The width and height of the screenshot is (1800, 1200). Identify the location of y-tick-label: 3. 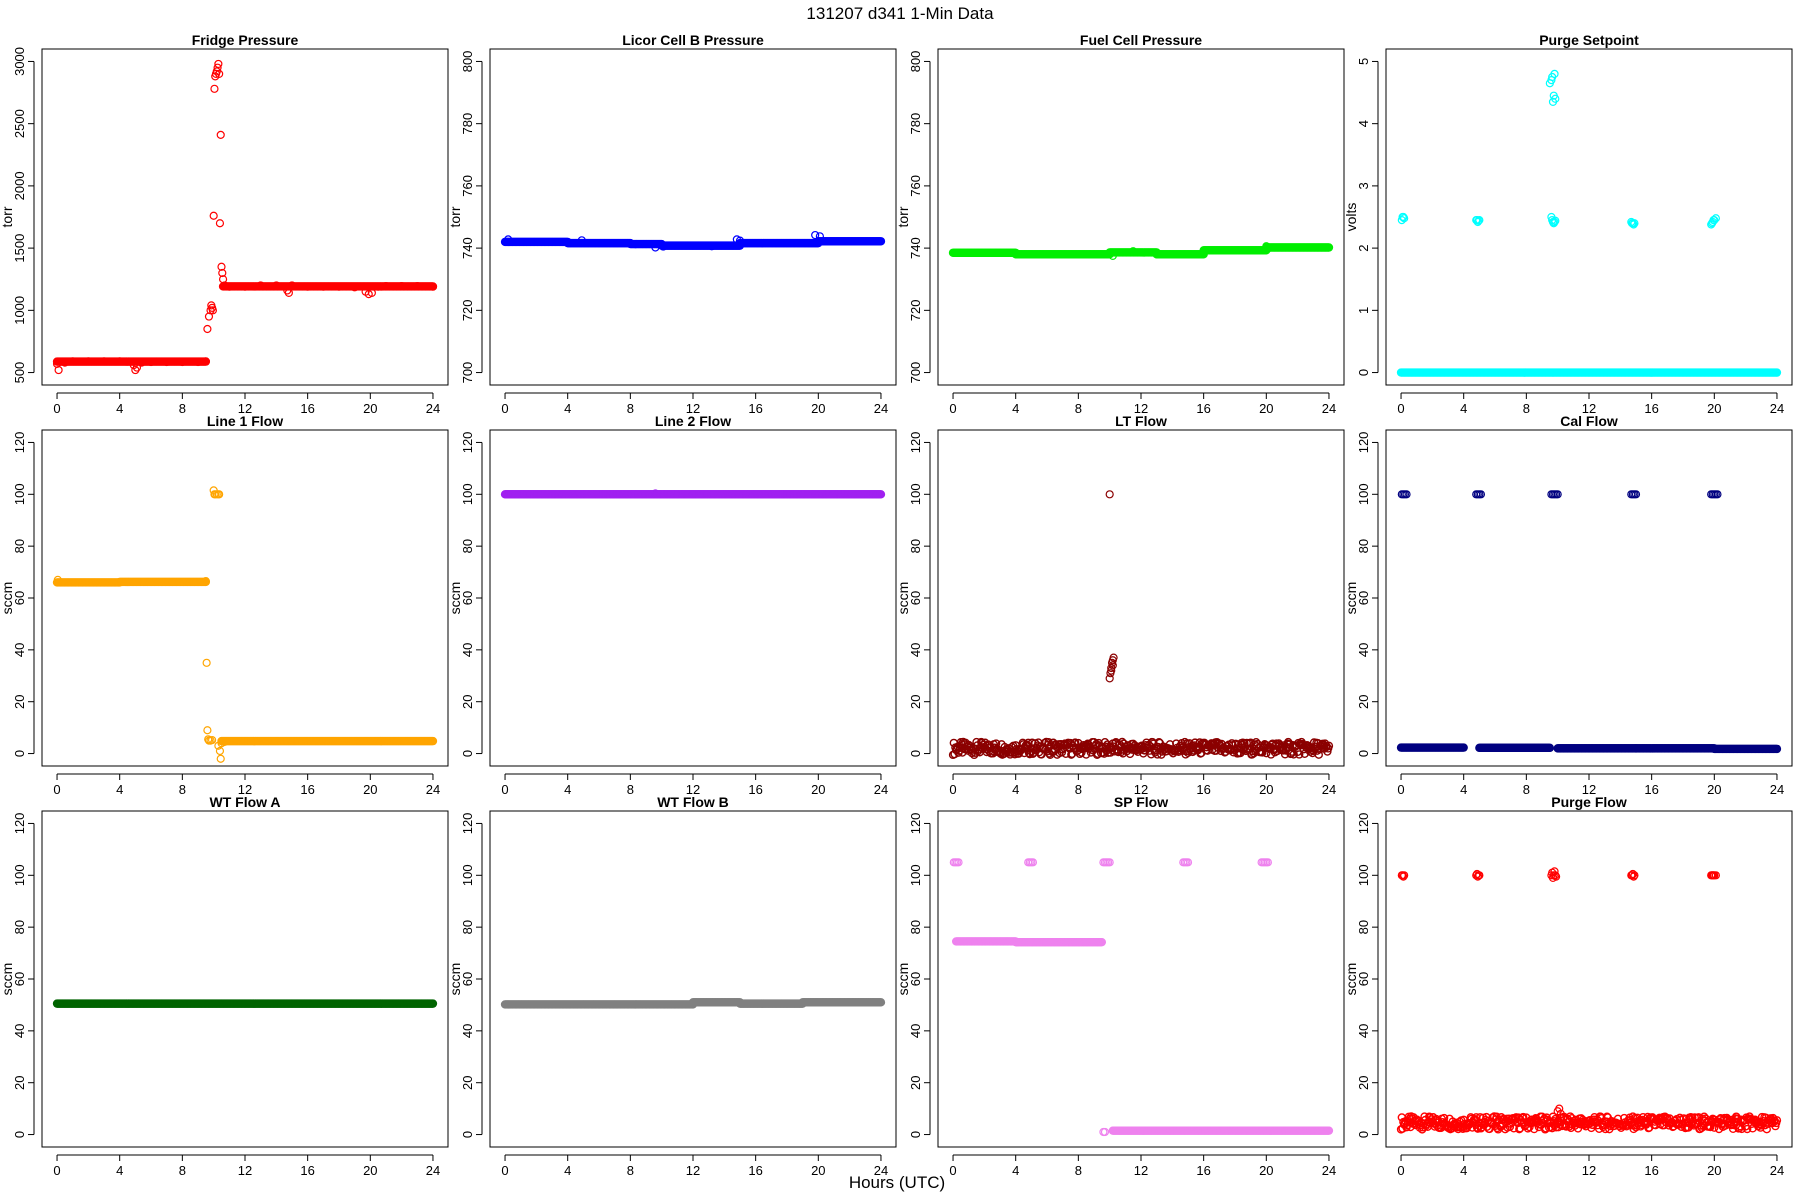
(1363, 185).